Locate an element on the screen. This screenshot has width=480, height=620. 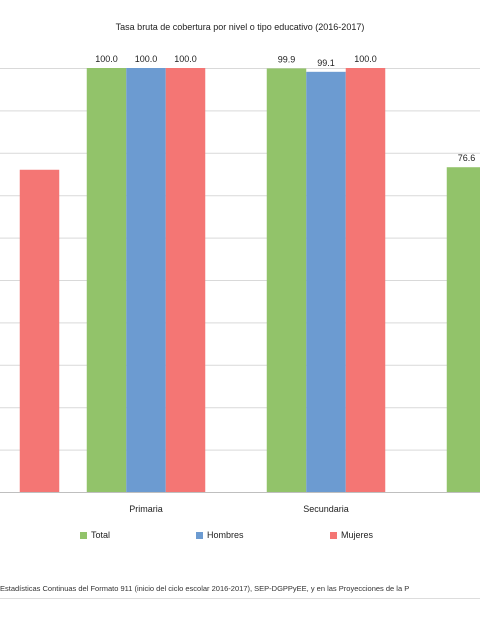
data-label: 76.6 is located at coordinates (467, 158).